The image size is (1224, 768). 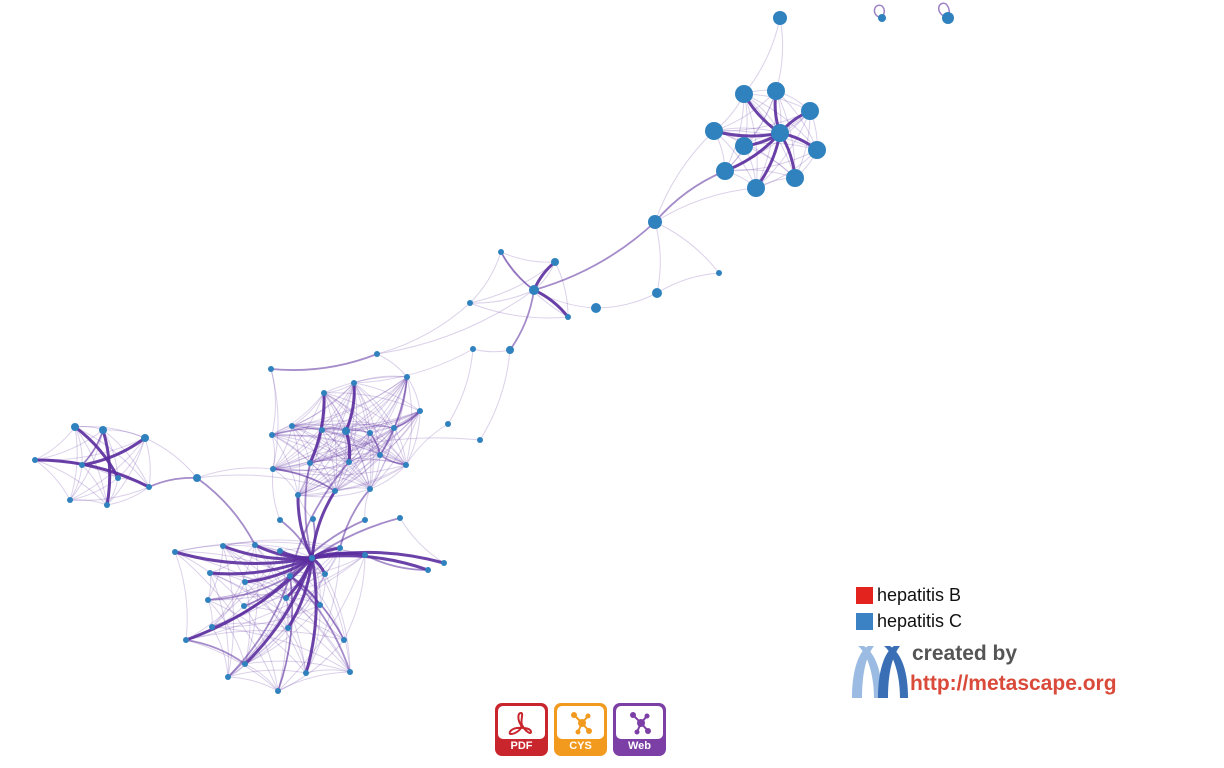 I want to click on export-pdf-button: PDF, so click(x=521, y=729).